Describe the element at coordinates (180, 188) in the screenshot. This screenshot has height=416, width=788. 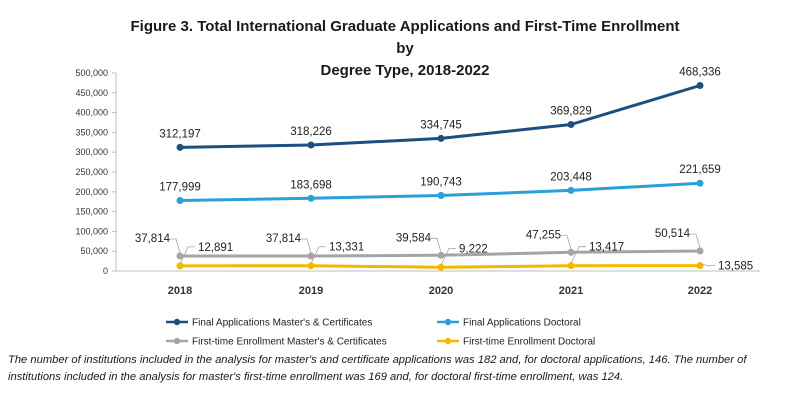
I see `data-label: 177,999` at that location.